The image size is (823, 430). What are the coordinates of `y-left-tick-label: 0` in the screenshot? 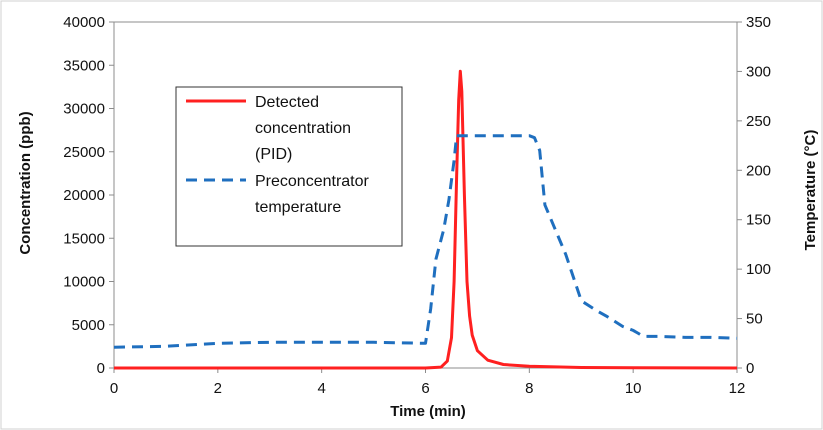 It's located at (101, 368).